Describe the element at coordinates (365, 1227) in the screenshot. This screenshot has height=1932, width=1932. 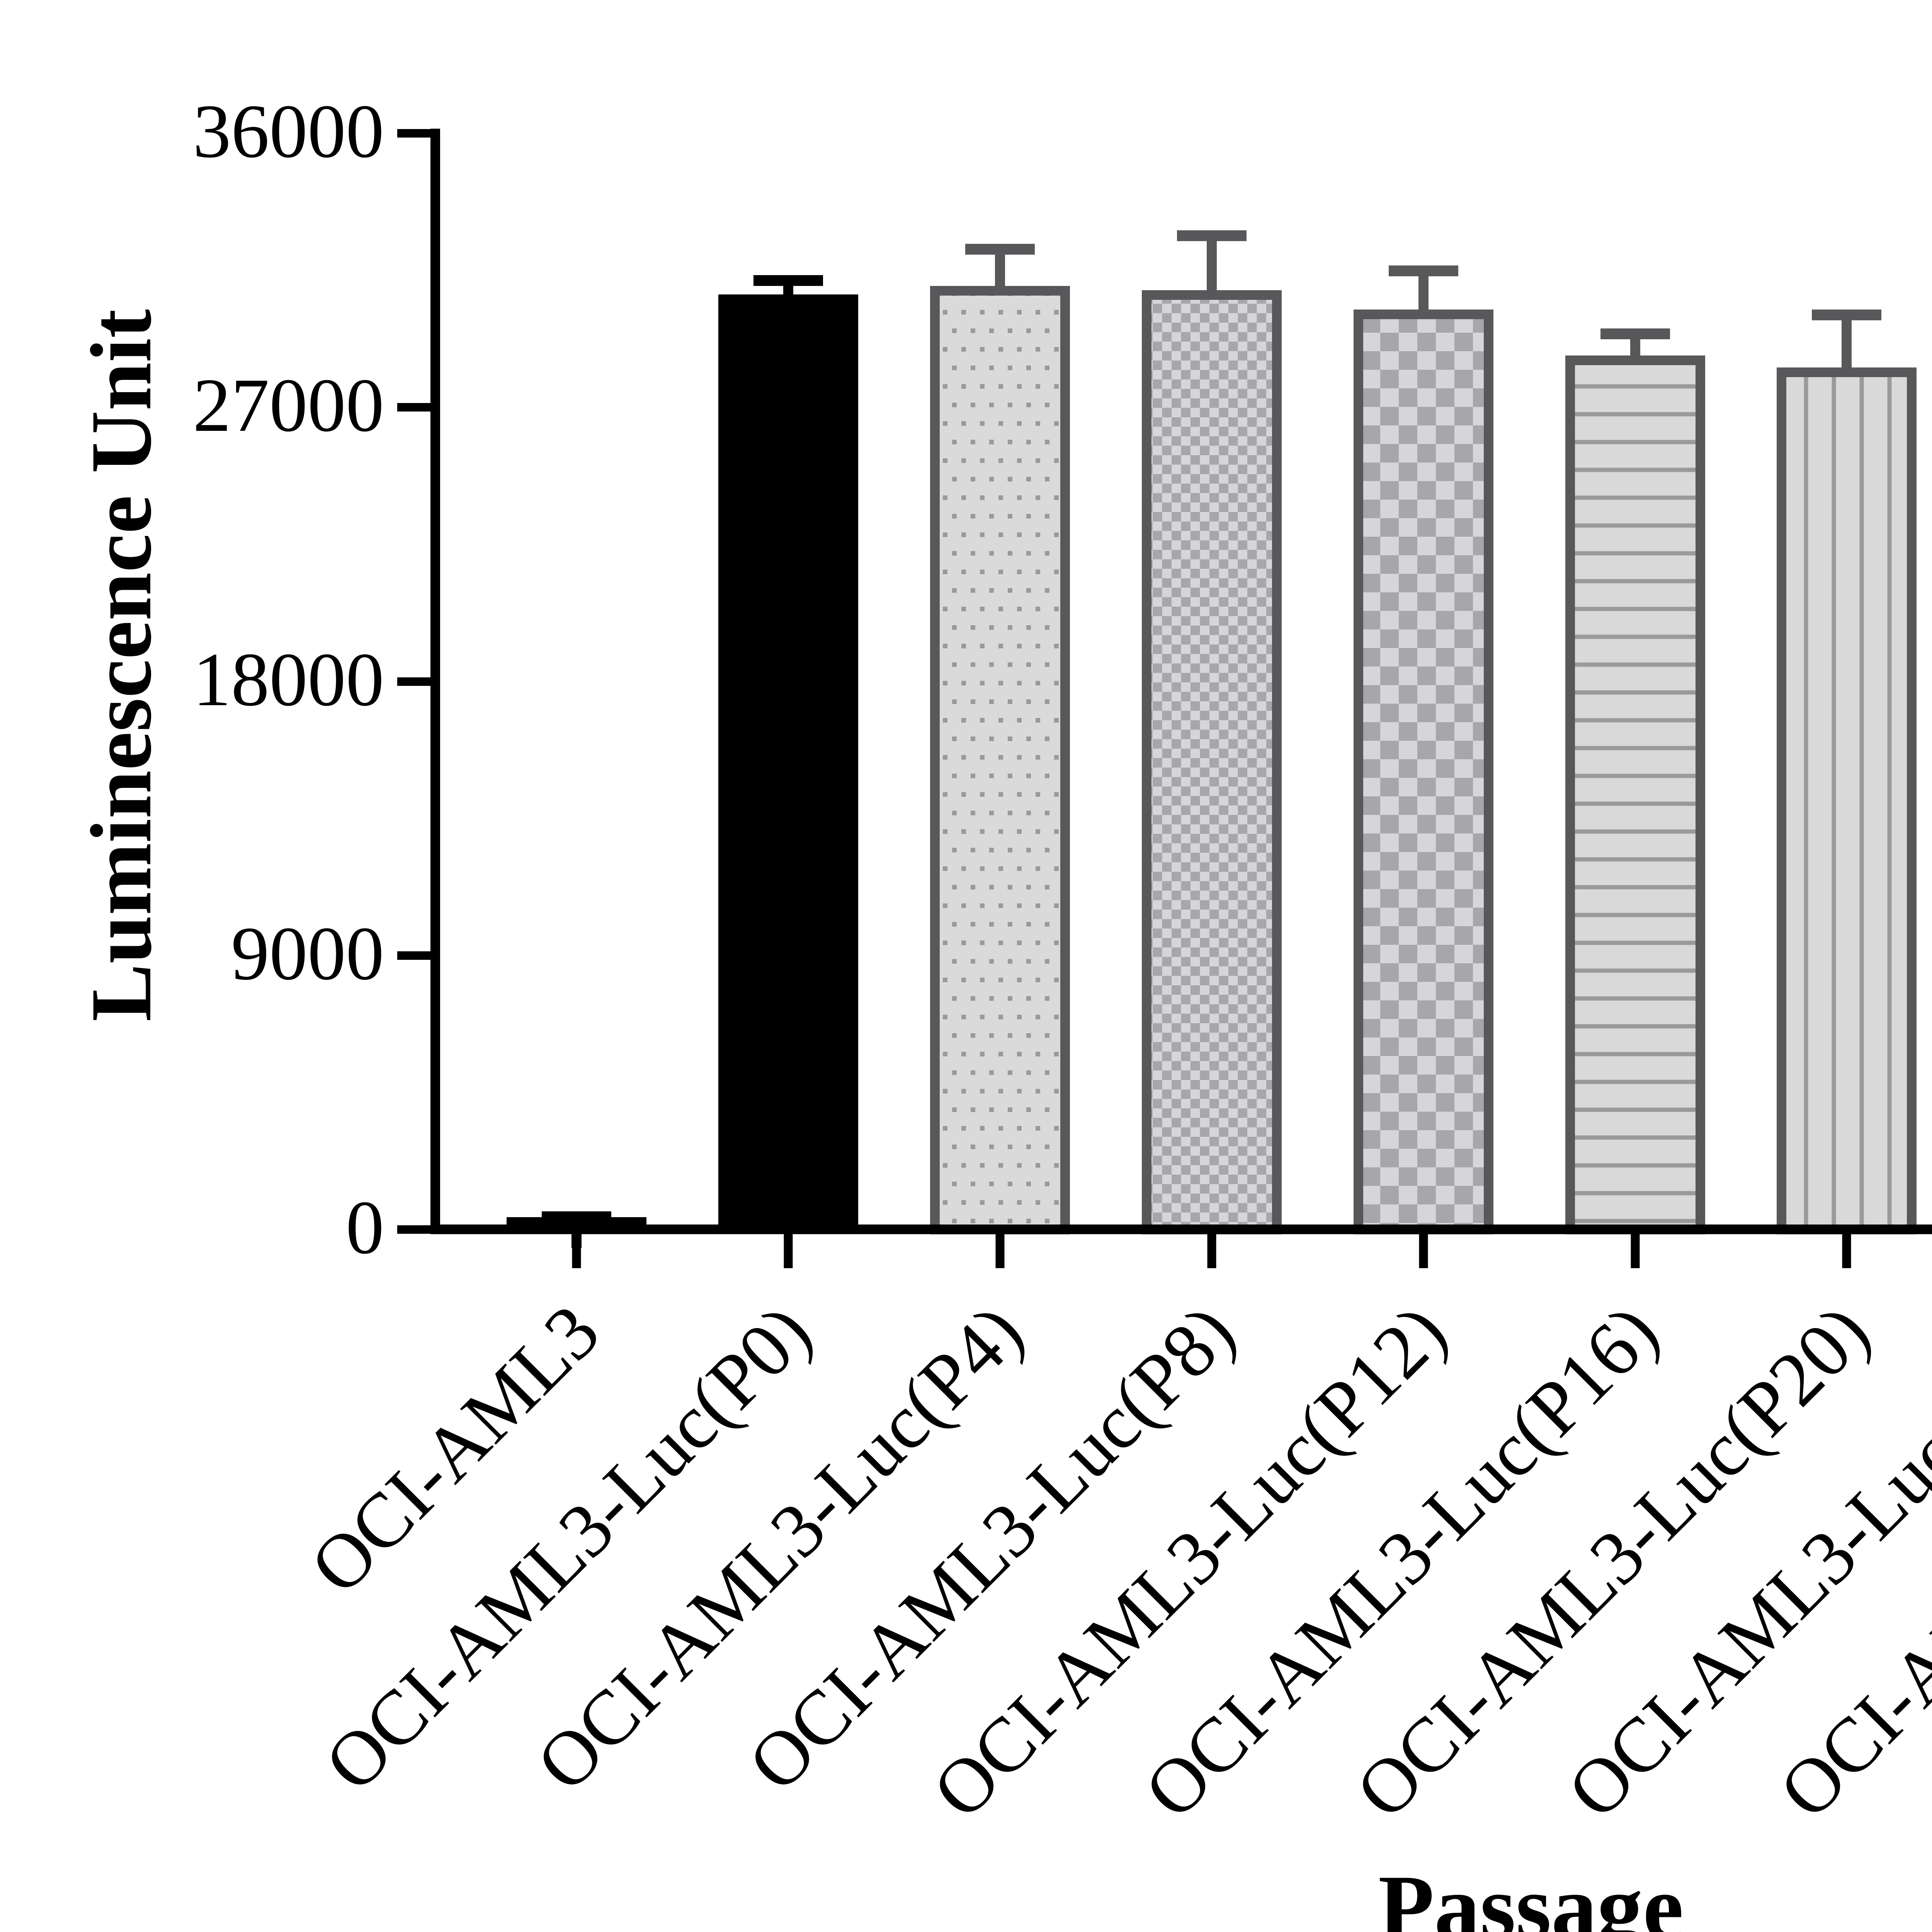
I see `svg-text: 0` at that location.